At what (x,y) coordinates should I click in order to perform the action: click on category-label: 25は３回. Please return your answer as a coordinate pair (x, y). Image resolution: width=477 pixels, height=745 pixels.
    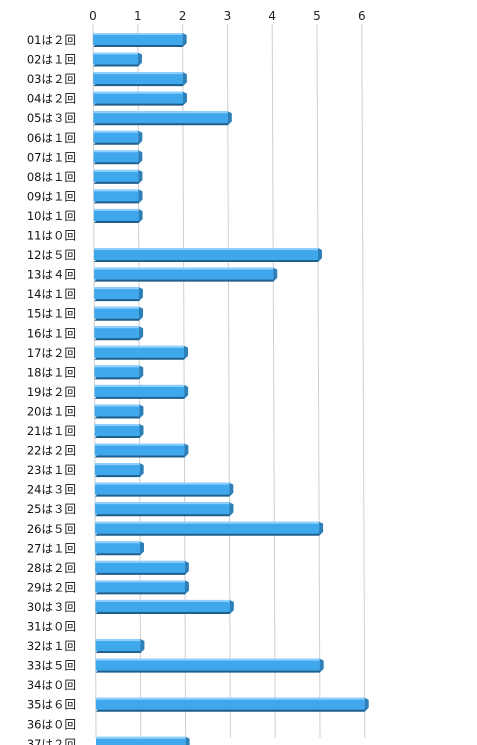
    Looking at the image, I should click on (51, 509).